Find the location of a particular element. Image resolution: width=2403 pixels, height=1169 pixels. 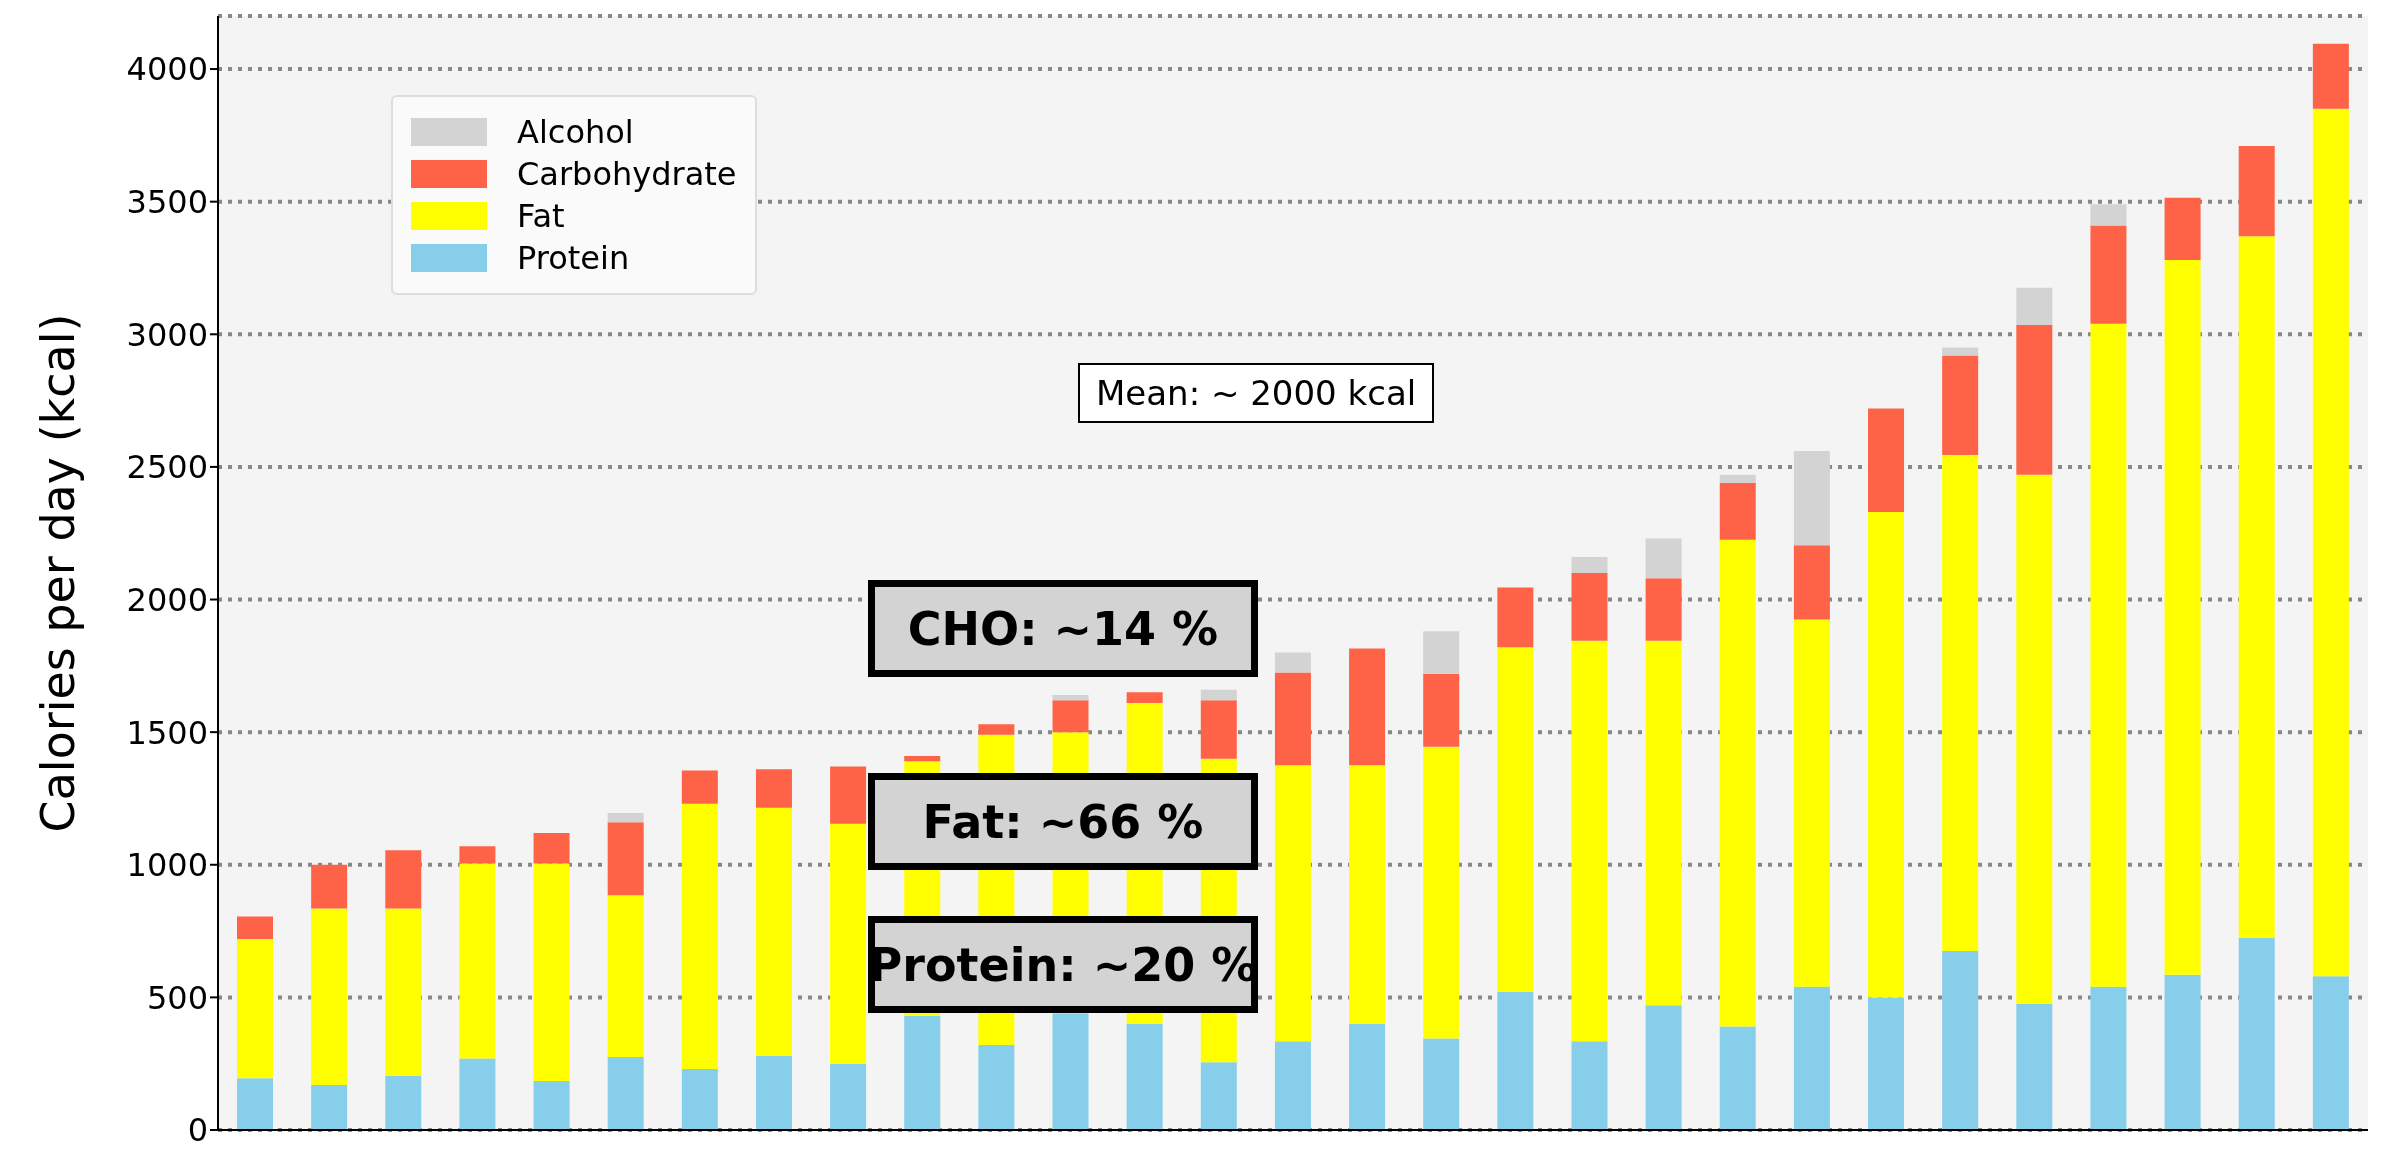

annotation: Mean: ~ 2000 kcal is located at coordinates (1256, 393).